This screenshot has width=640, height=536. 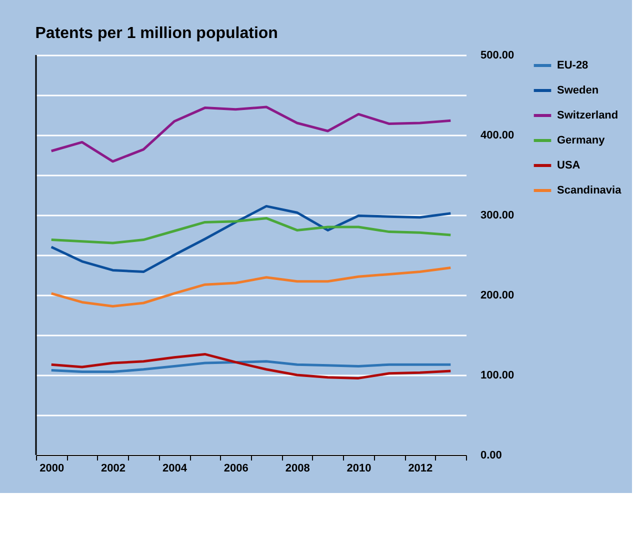 I want to click on y-tick-label: 0.00, so click(x=491, y=456).